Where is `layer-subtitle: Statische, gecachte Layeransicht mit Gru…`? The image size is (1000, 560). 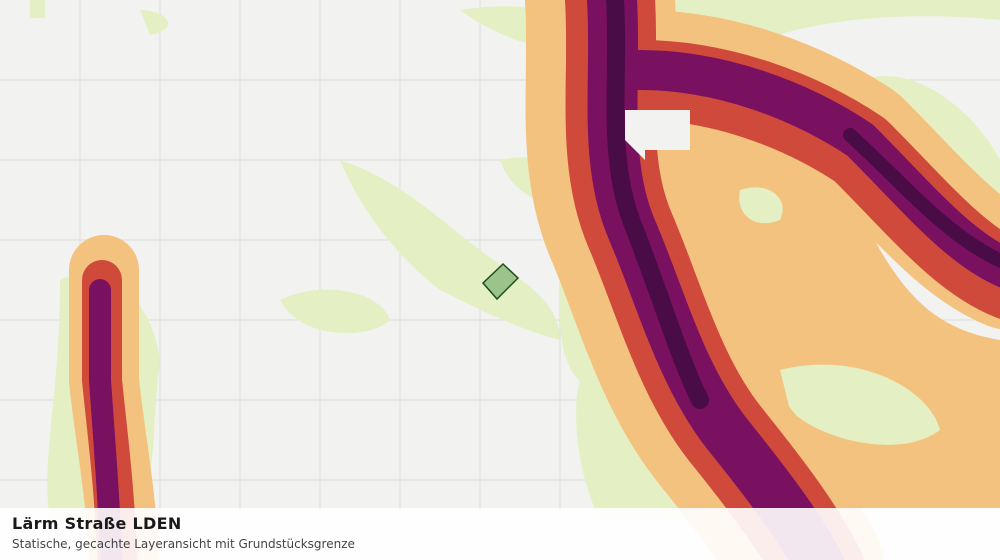
layer-subtitle: Statische, gecachte Layeransicht mit Gru… is located at coordinates (183, 544).